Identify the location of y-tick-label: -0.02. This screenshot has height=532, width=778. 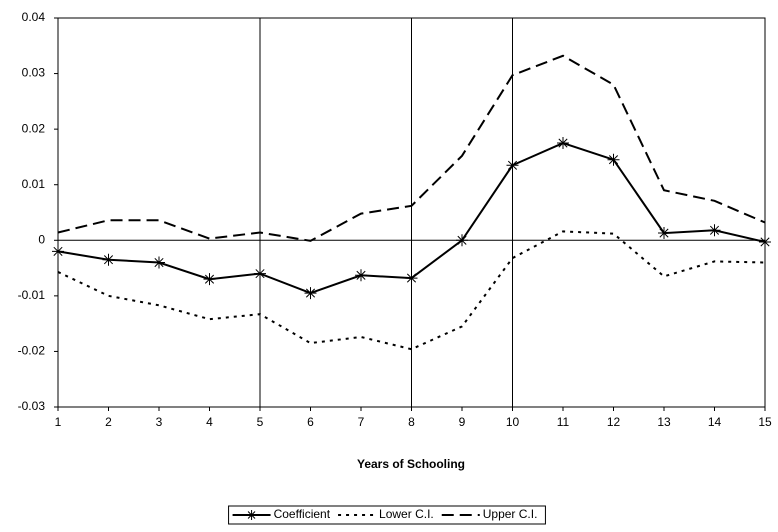
(32, 351).